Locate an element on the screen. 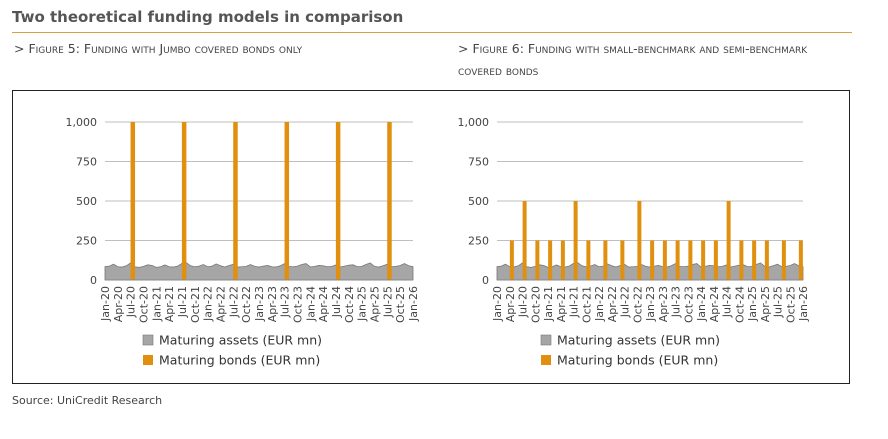 This screenshot has width=888, height=439. title-rule is located at coordinates (432, 32).